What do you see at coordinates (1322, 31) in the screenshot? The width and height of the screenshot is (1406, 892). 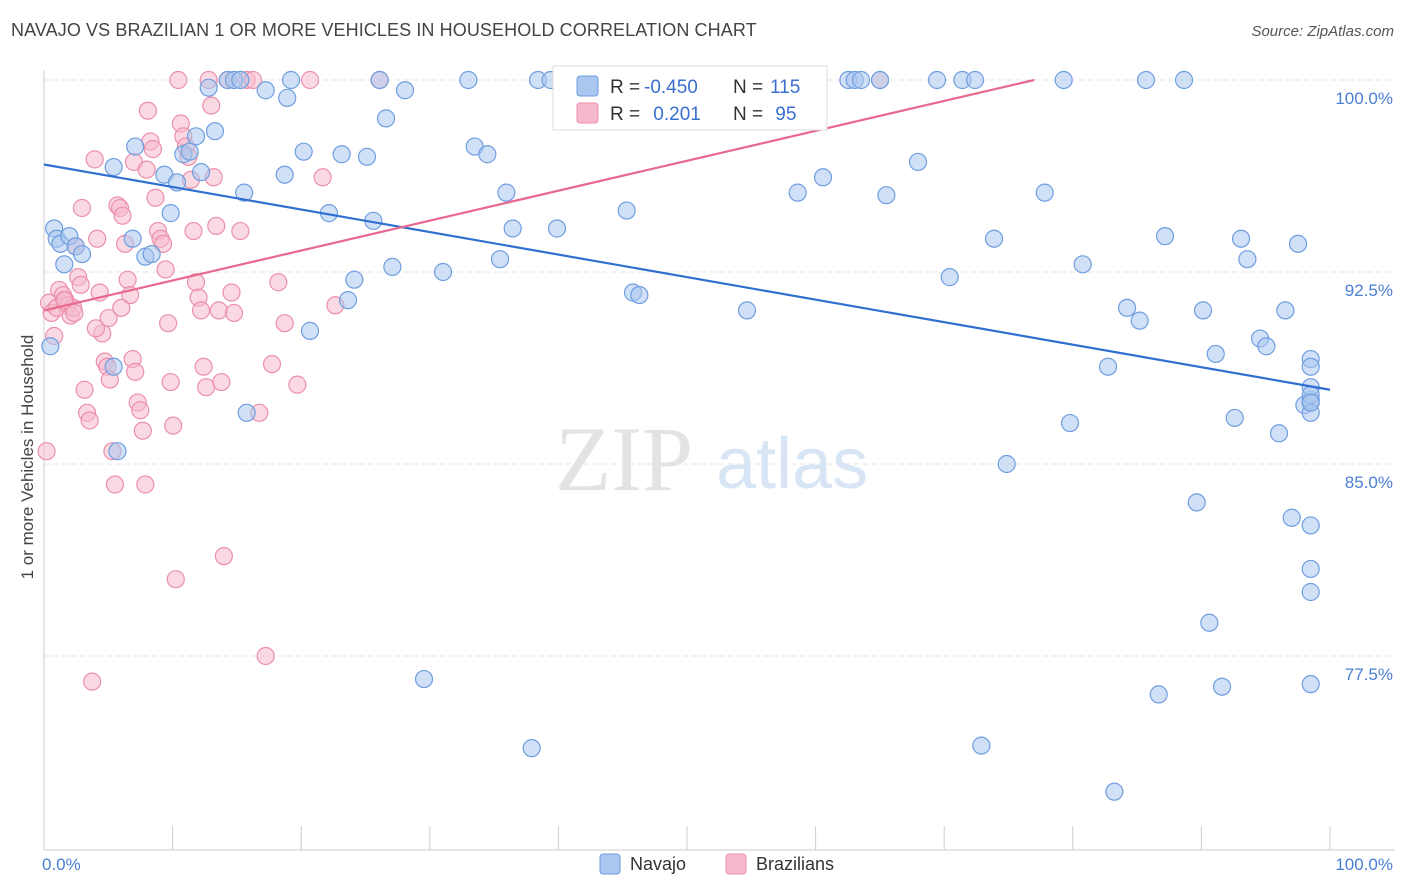 I see `source-credit: Source: ZipAtlas.com` at bounding box center [1322, 31].